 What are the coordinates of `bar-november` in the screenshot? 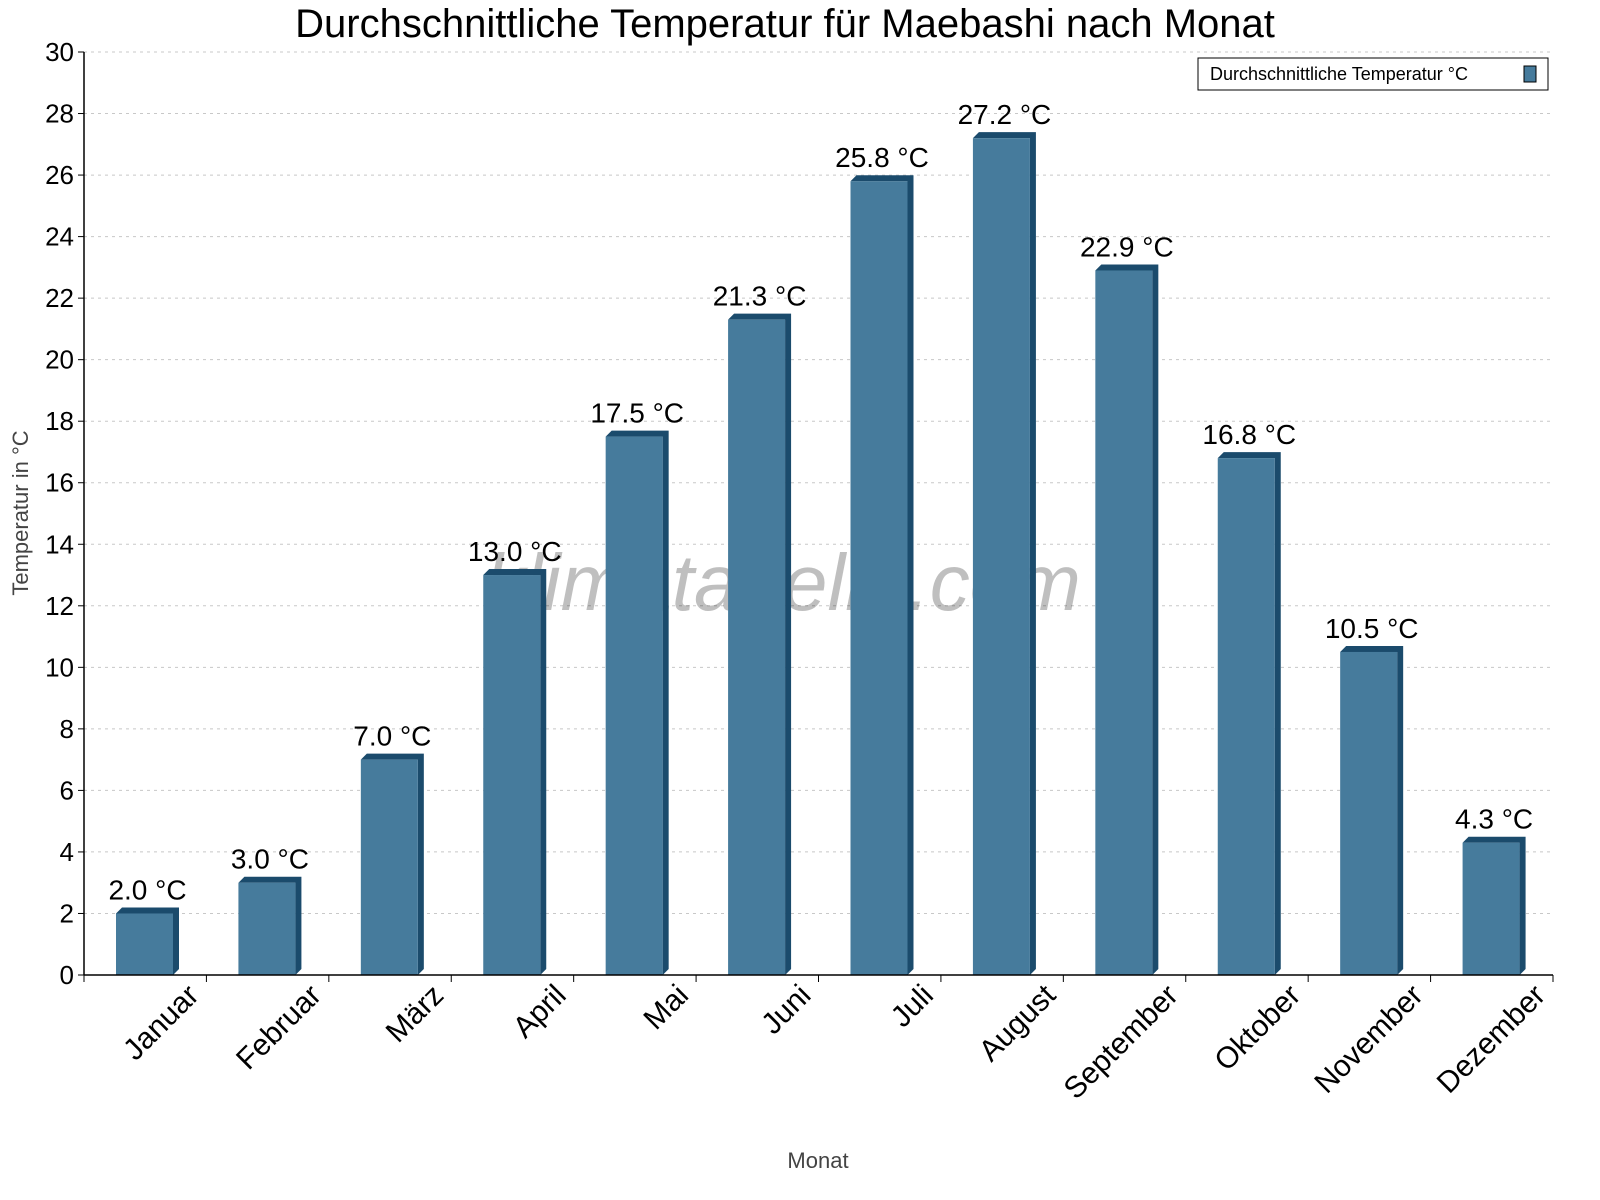 It's located at (1369, 813).